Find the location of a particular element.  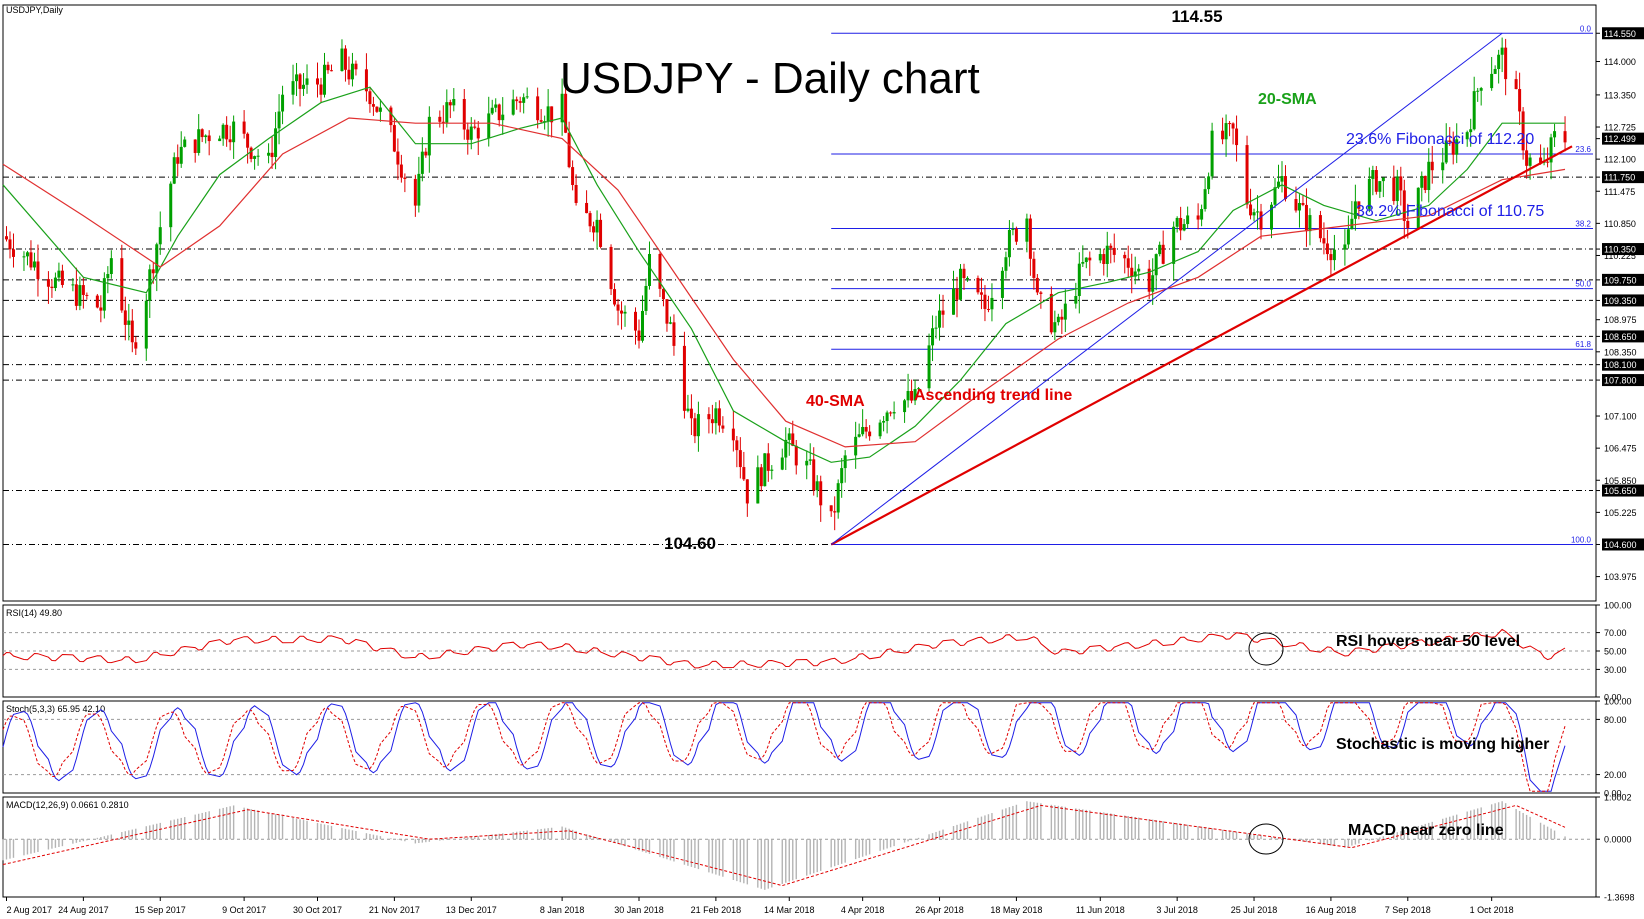

macd-tick-label: 1.0002 is located at coordinates (1618, 798).